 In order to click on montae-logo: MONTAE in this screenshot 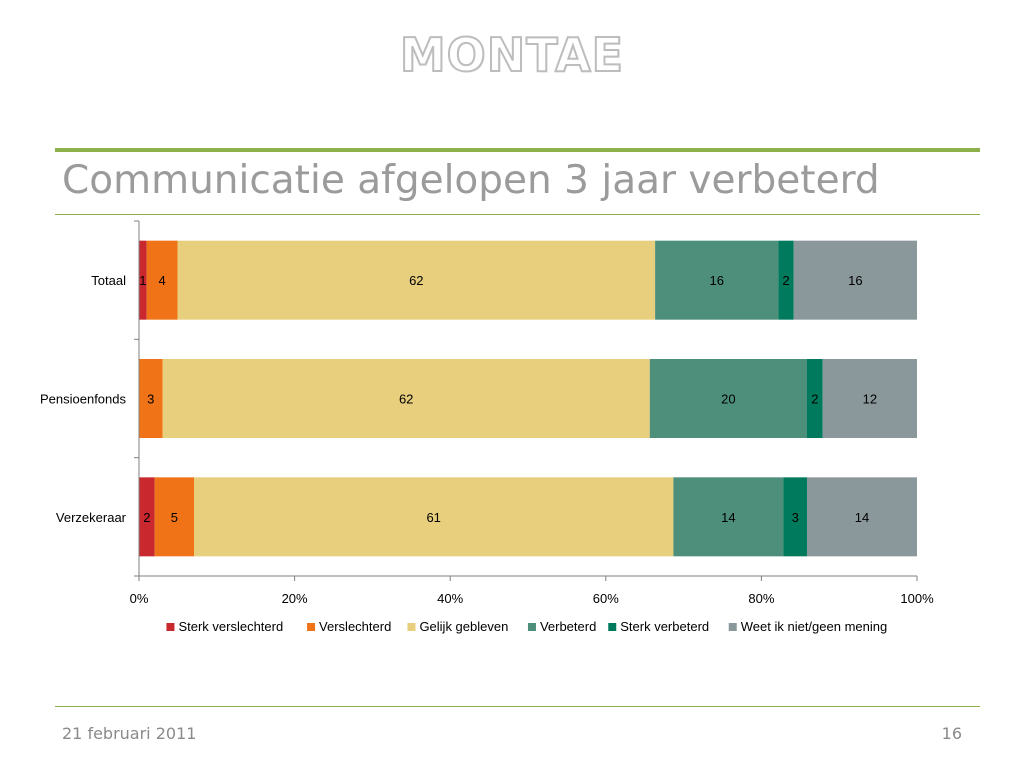, I will do `click(512, 55)`.